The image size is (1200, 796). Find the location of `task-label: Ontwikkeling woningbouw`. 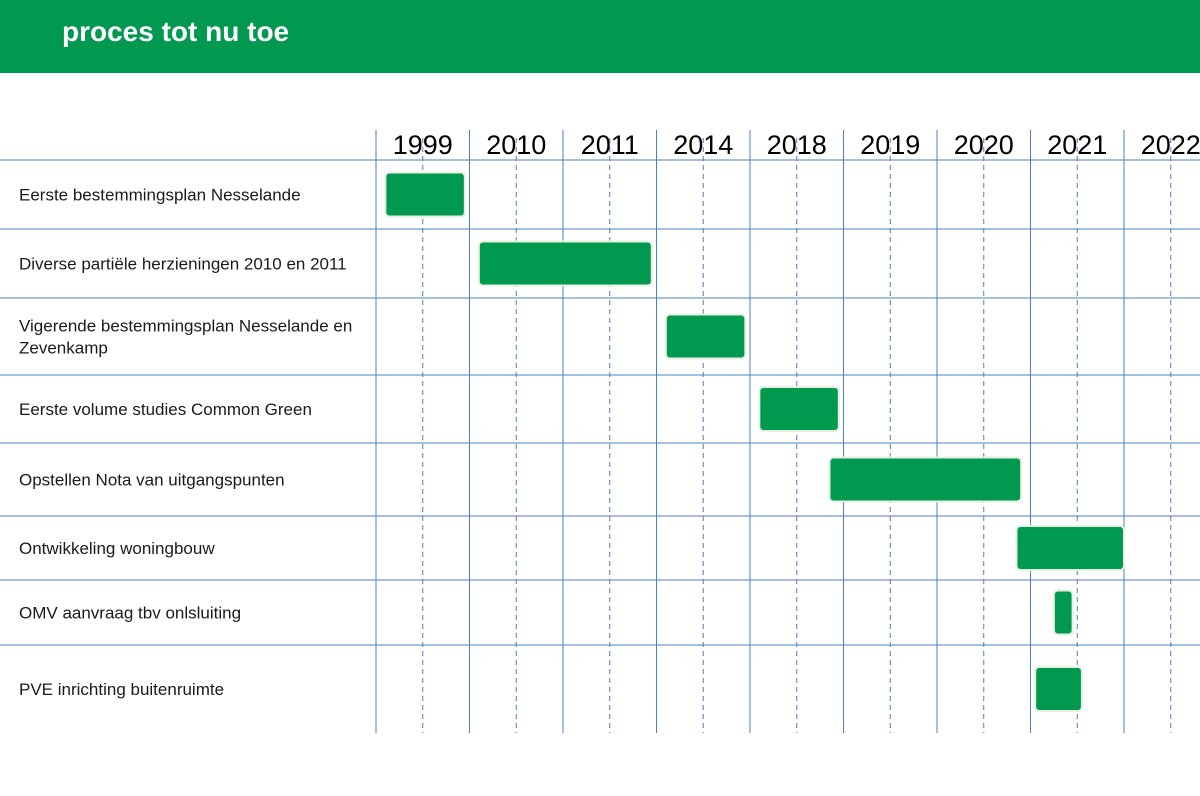

task-label: Ontwikkeling woningbouw is located at coordinates (117, 548).